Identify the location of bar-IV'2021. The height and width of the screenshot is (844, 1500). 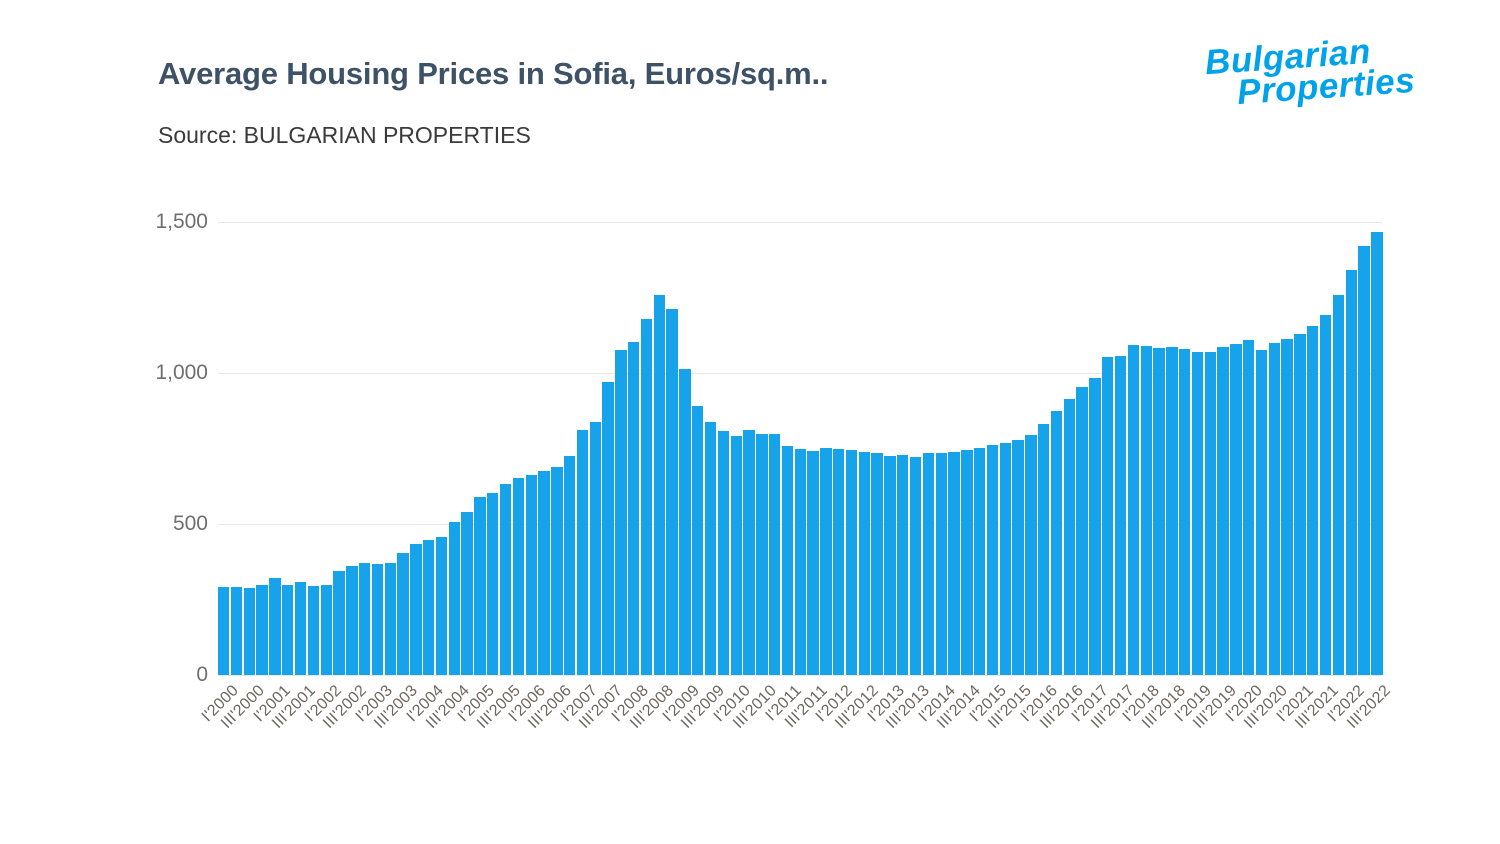
(1338, 485).